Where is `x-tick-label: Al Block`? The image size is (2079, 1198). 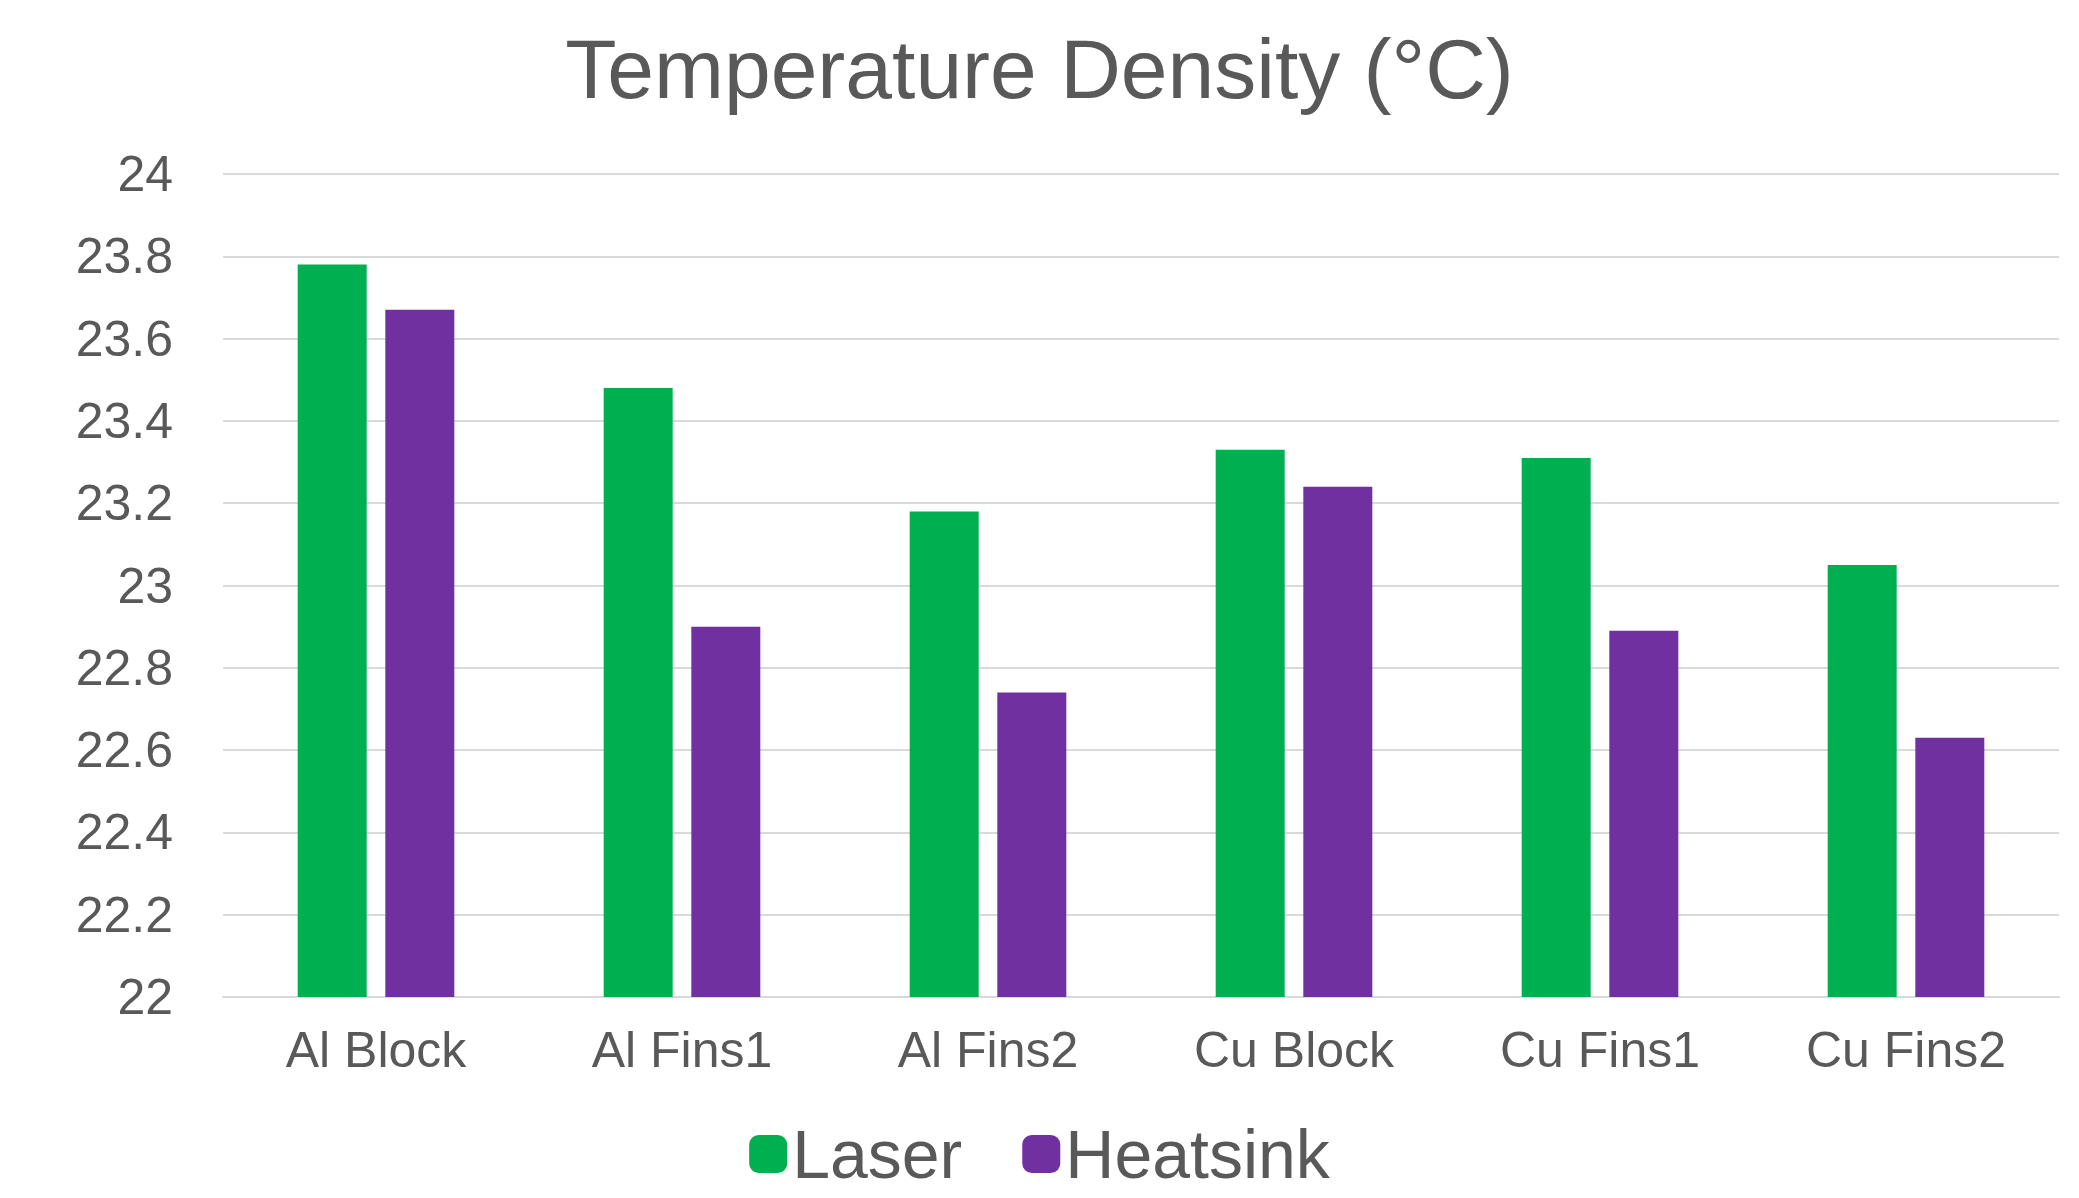
x-tick-label: Al Block is located at coordinates (376, 1050).